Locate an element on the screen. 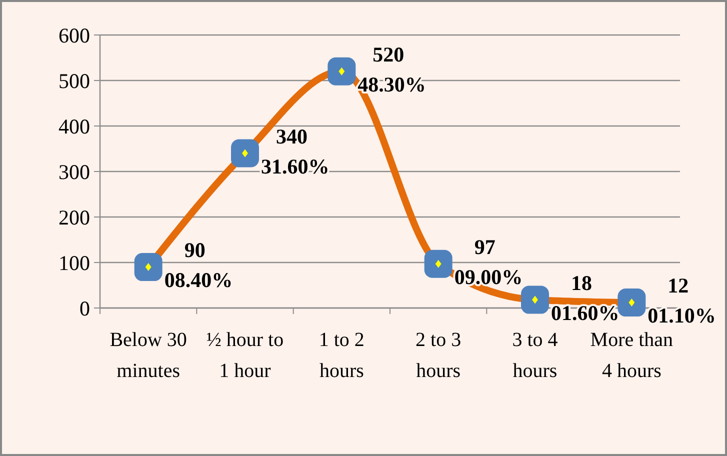 Image resolution: width=727 pixels, height=456 pixels. y-tick-label: 400 is located at coordinates (74, 126).